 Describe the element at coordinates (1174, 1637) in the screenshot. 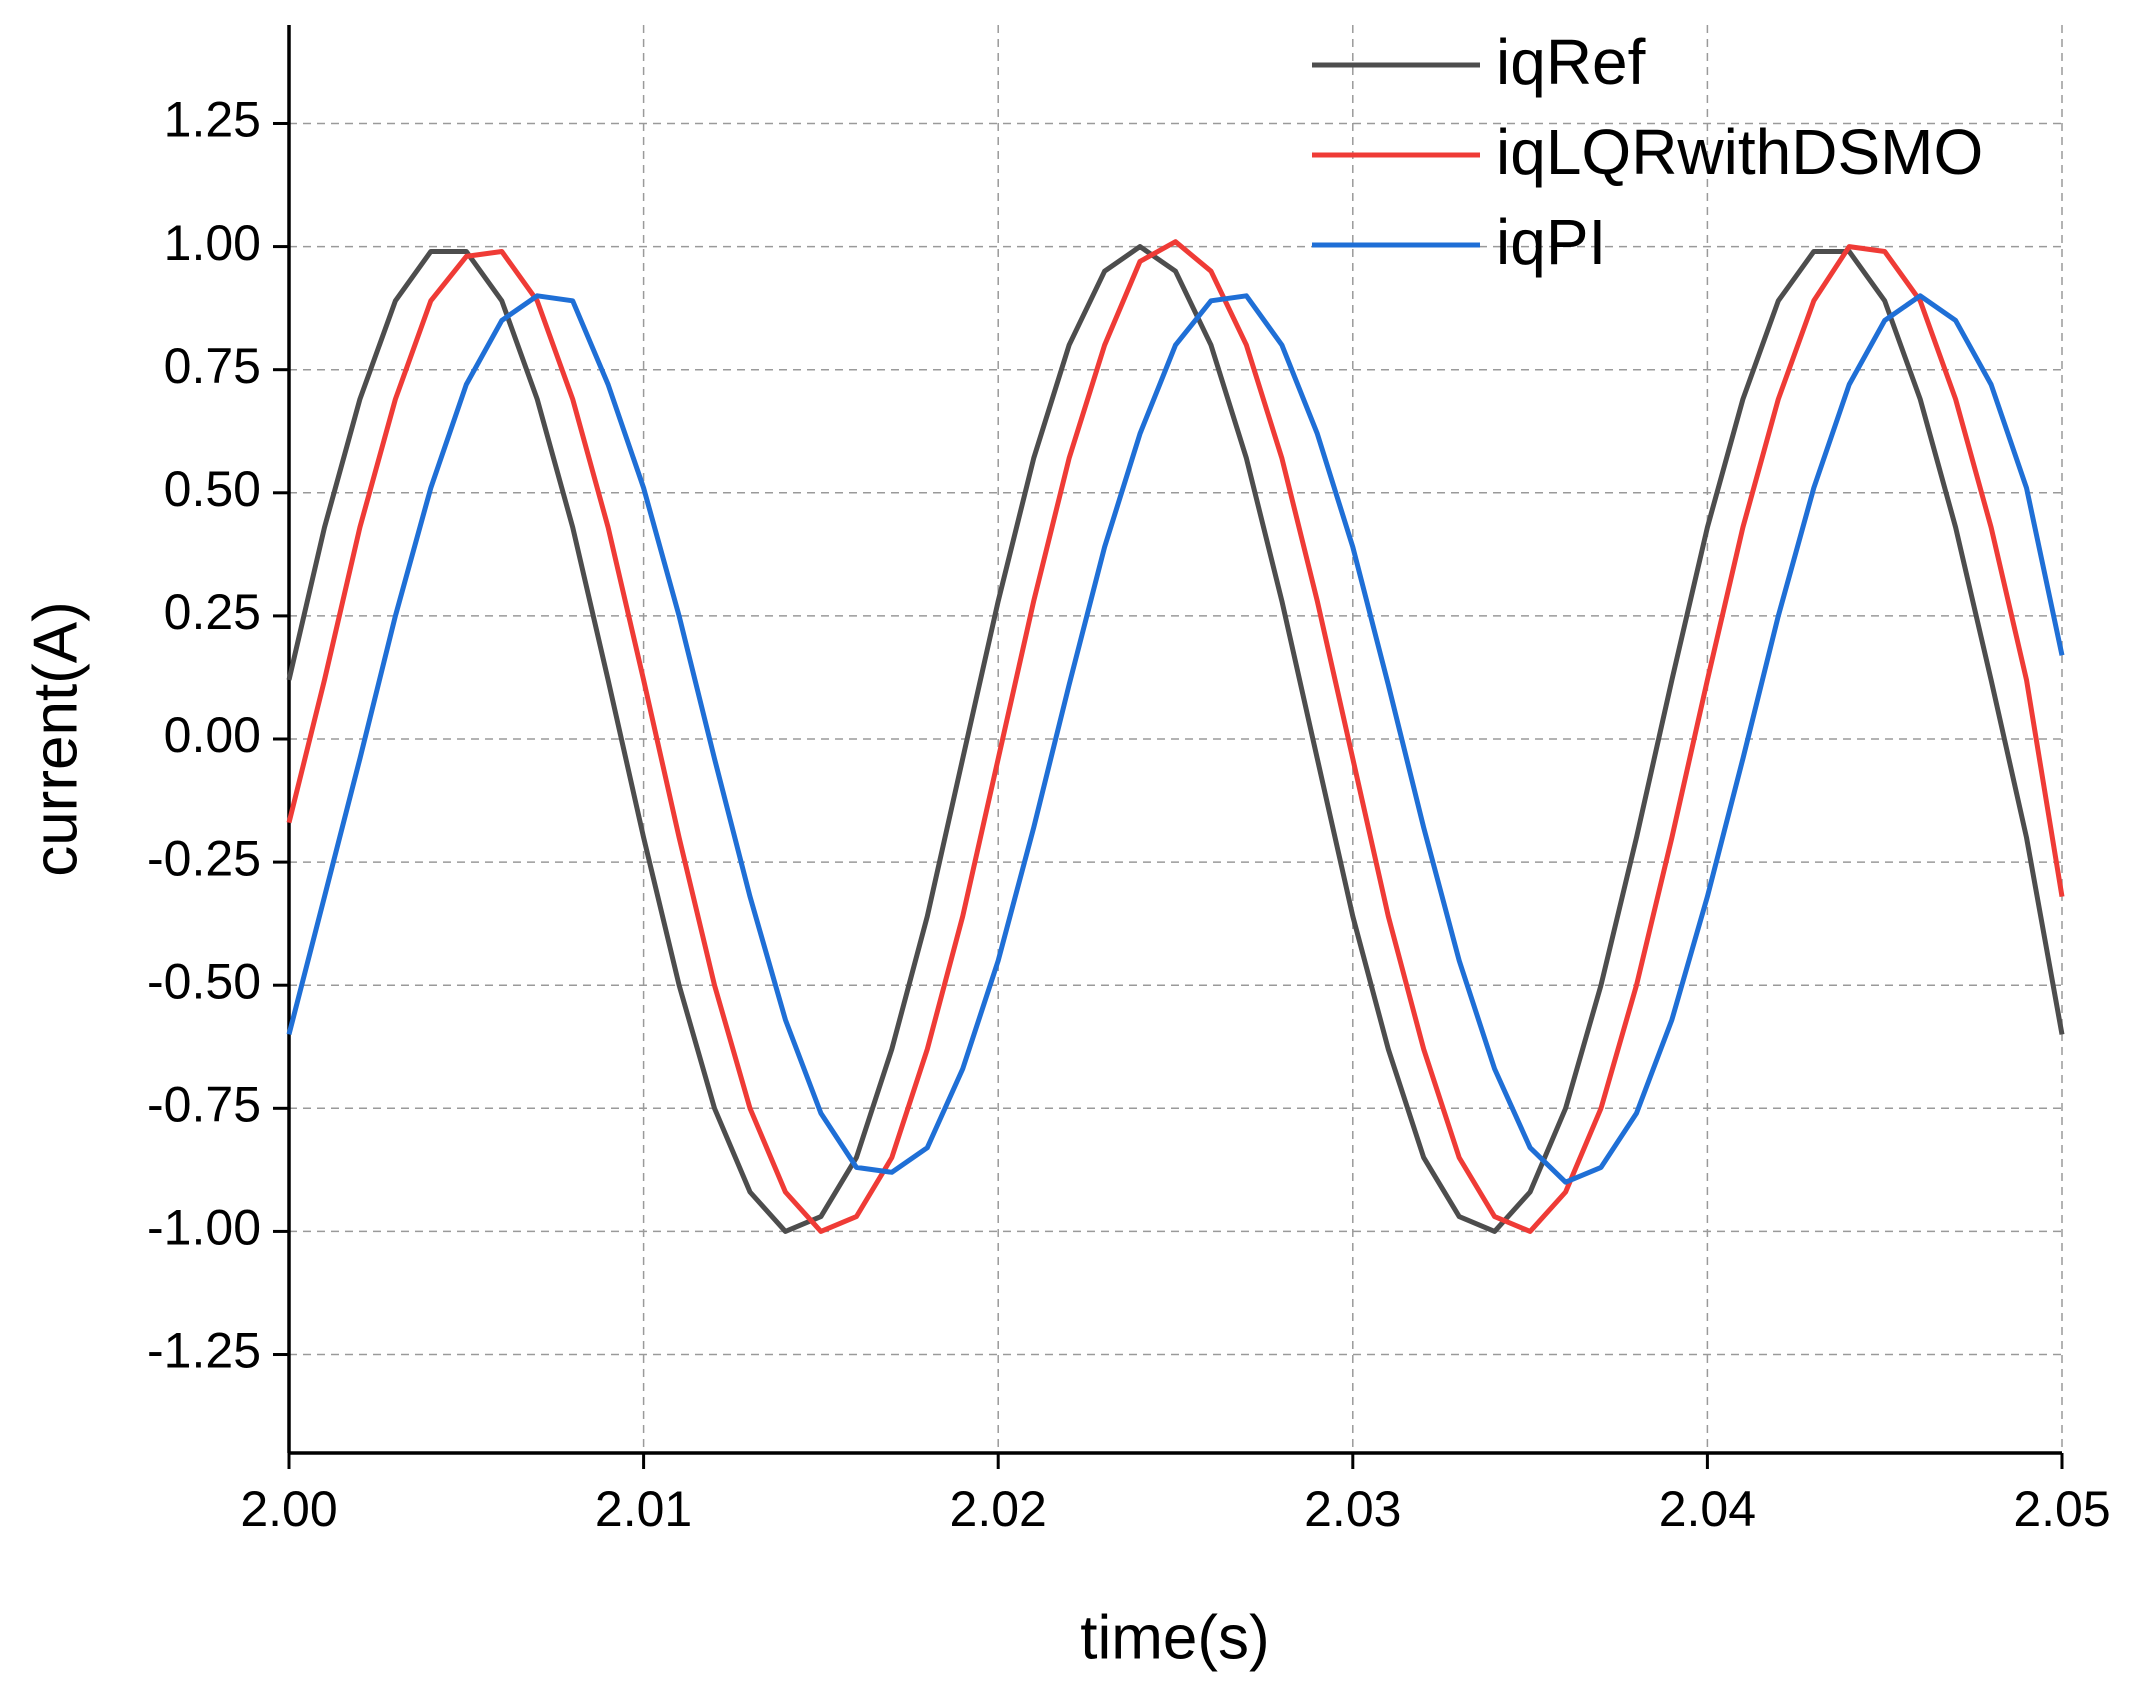

I see `x-axis-label: time(s)` at that location.